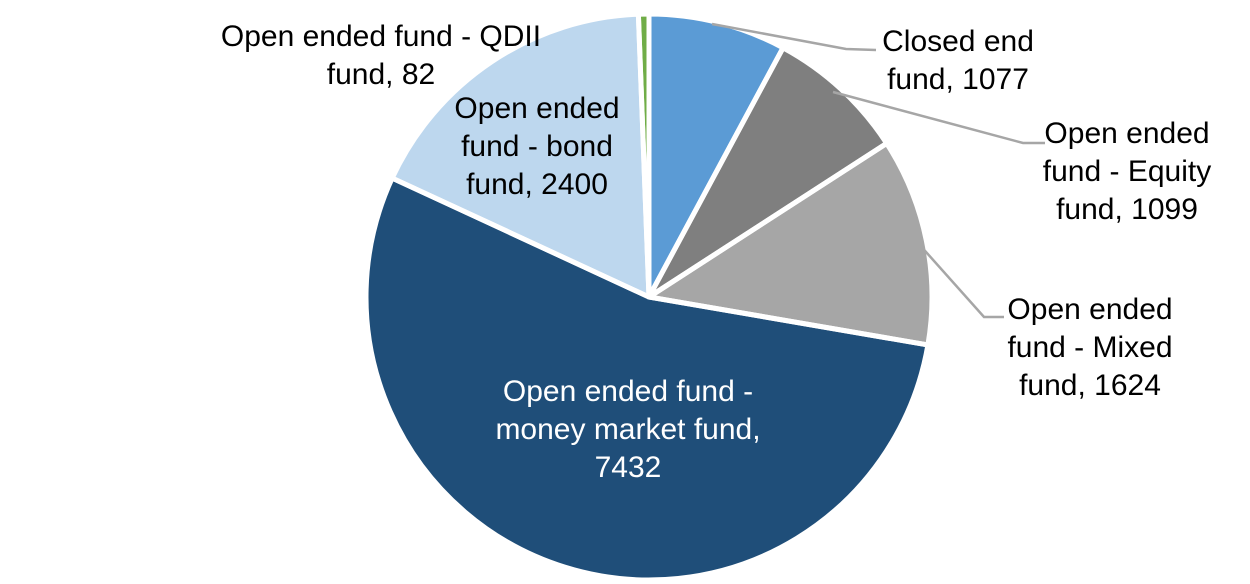  I want to click on pie-slice-open-ended-equity-fund, so click(768, 172).